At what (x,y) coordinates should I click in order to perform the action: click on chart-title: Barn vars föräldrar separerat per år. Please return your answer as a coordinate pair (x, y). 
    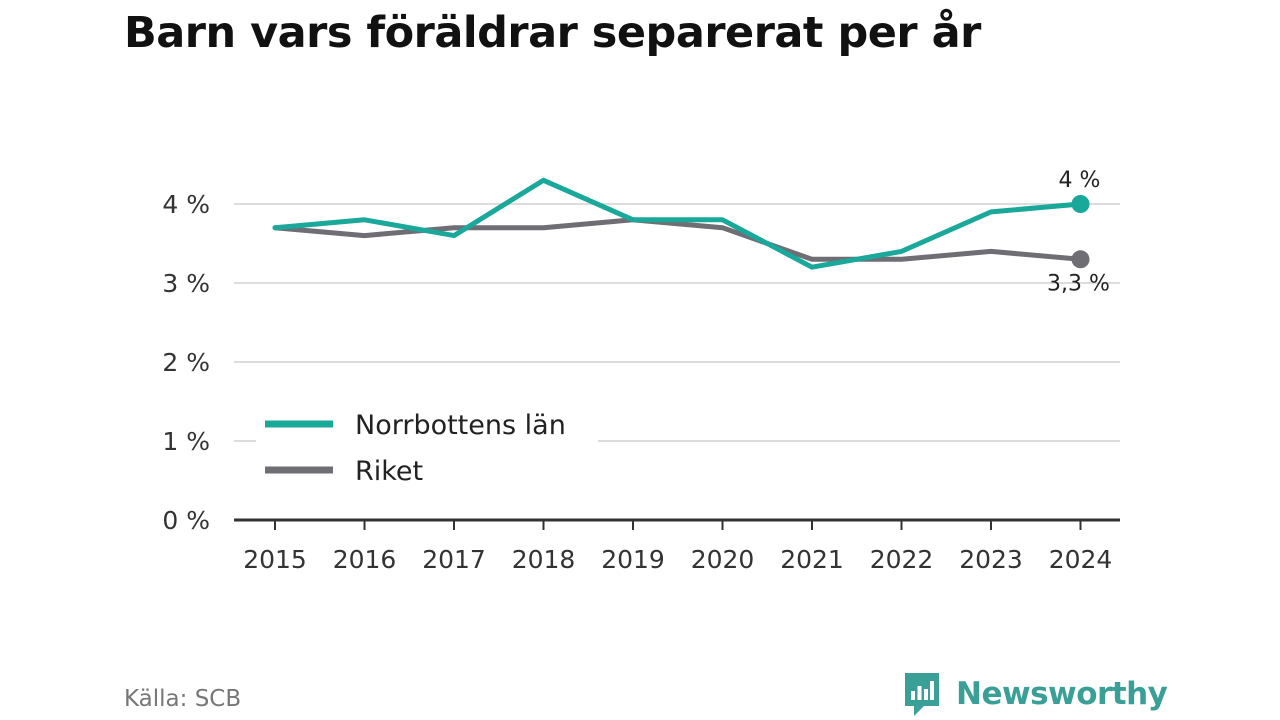
    Looking at the image, I should click on (552, 33).